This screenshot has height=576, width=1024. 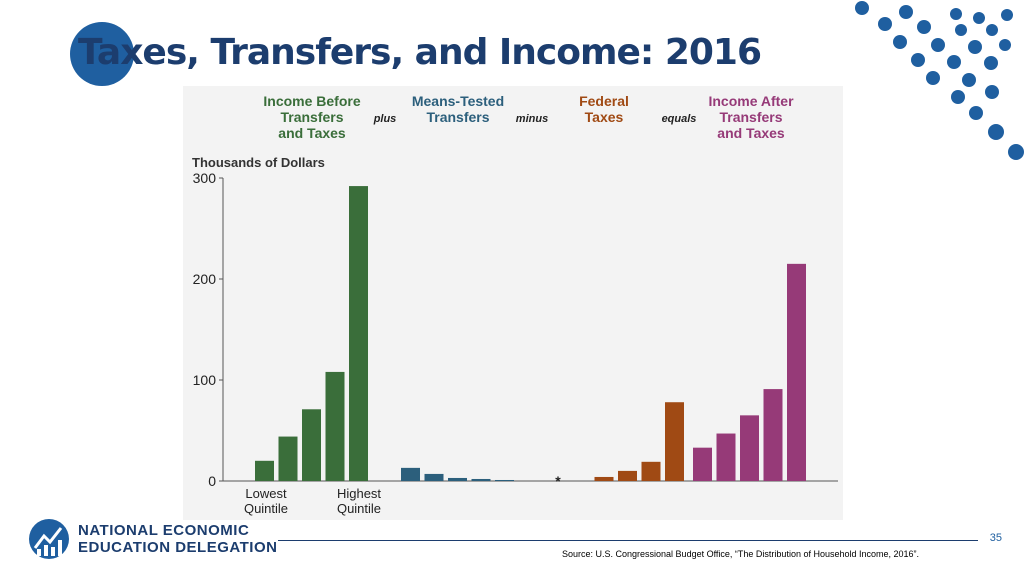 What do you see at coordinates (258, 162) in the screenshot?
I see `y-axis-title: Thousands of Dollars` at bounding box center [258, 162].